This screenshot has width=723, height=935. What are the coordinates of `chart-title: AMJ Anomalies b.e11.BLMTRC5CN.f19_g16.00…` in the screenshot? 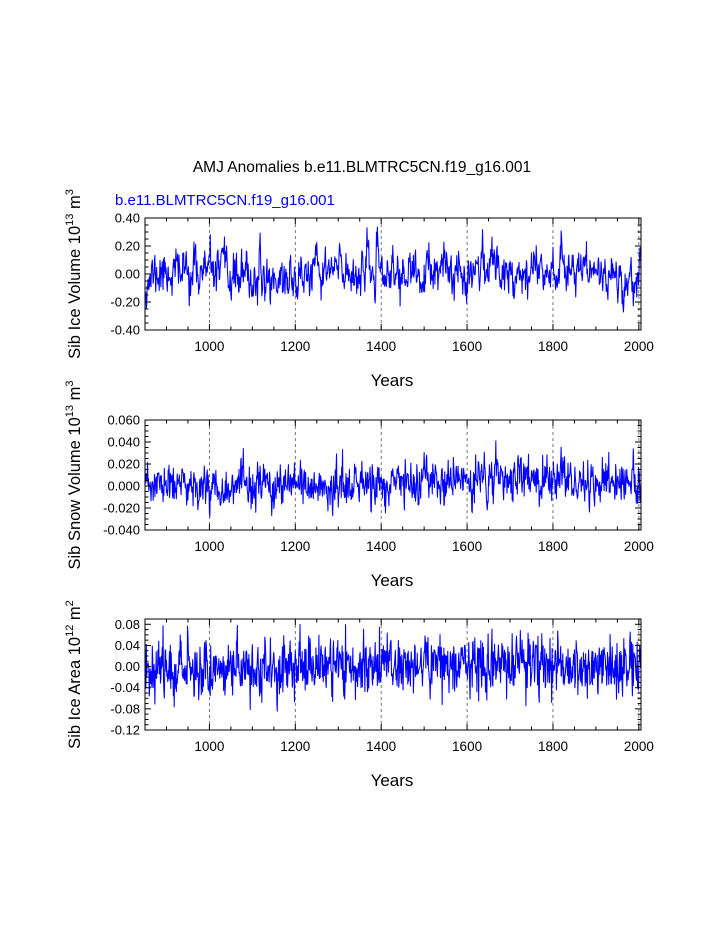 It's located at (362, 167).